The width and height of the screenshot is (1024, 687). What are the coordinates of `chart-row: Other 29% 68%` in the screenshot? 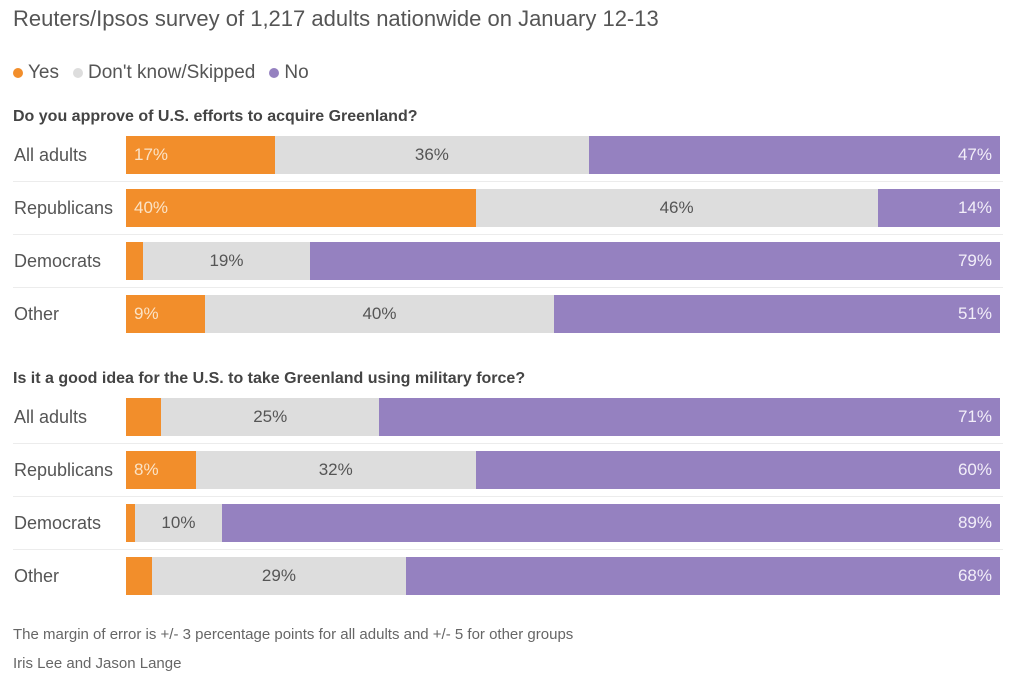 It's located at (512, 583).